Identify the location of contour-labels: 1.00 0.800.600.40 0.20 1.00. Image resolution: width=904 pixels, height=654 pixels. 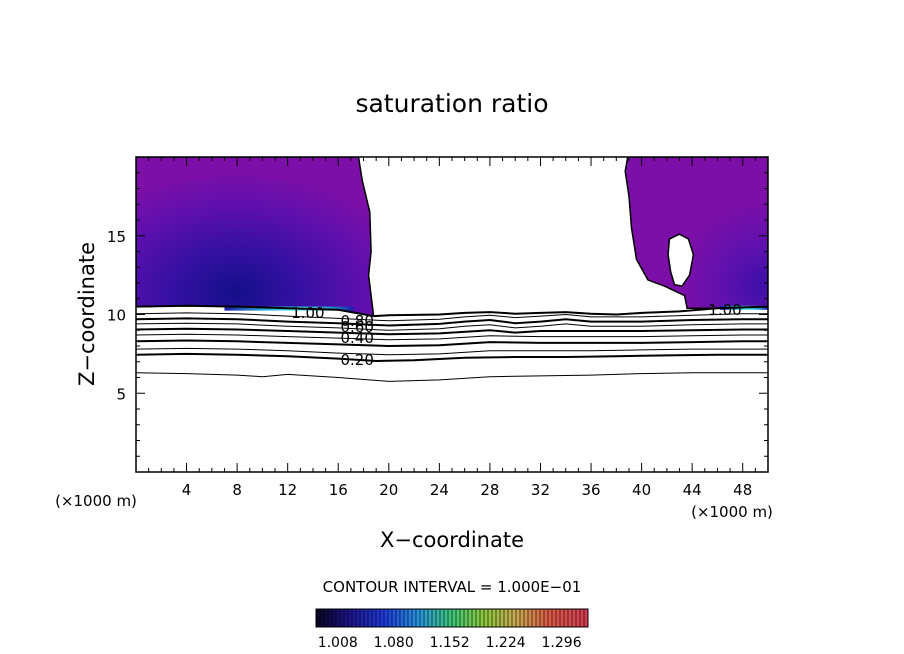
(516, 335).